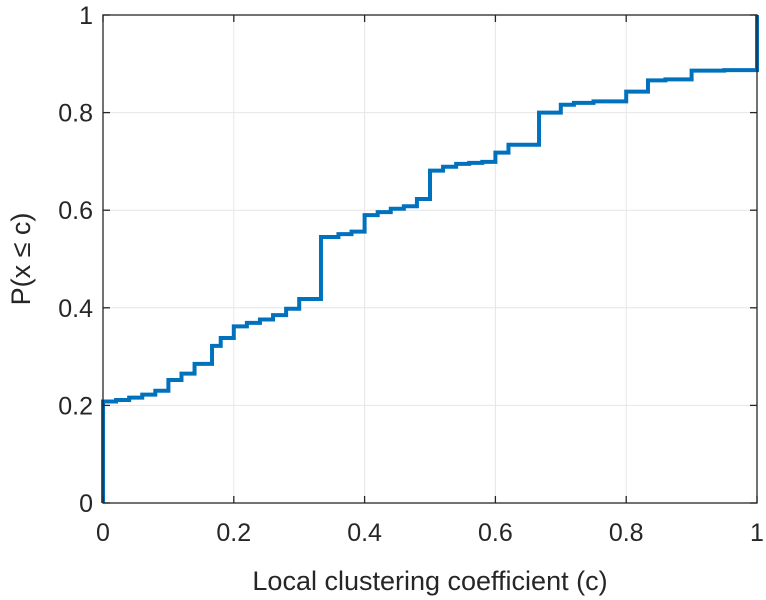 This screenshot has width=766, height=600. What do you see at coordinates (103, 533) in the screenshot?
I see `x-tick-label: 0` at bounding box center [103, 533].